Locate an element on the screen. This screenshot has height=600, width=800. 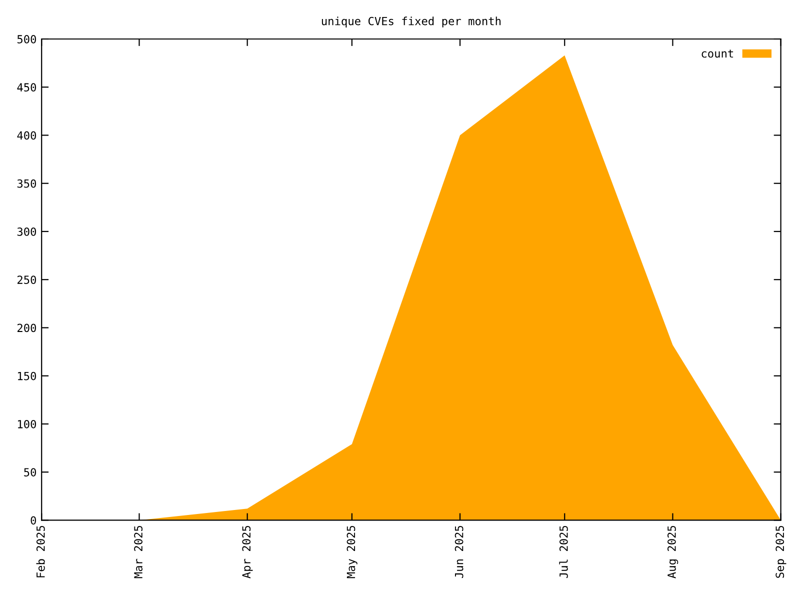
x-tick-label: Sep 2025 is located at coordinates (781, 552).